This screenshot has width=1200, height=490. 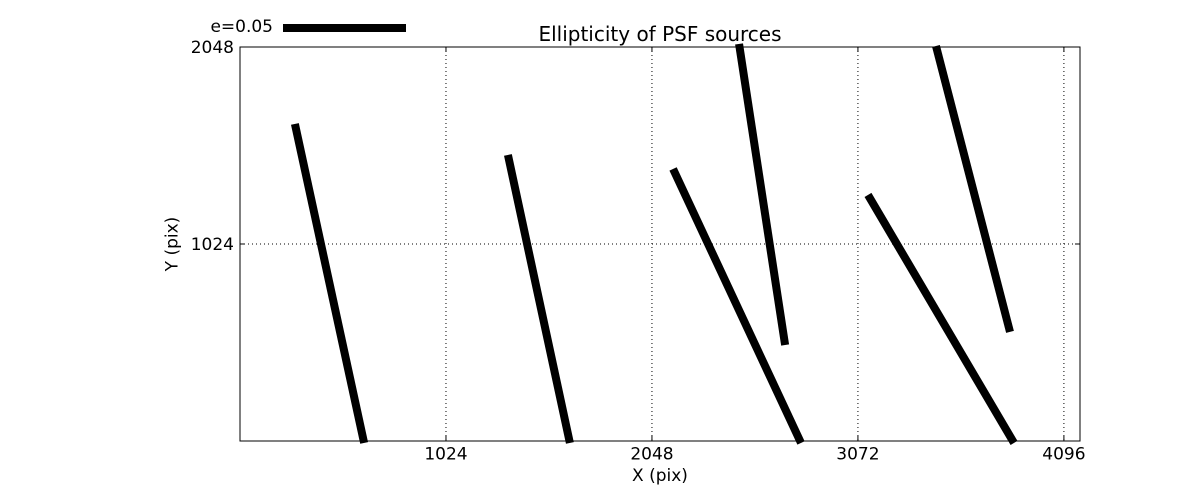 I want to click on legend-line-sample, so click(x=344, y=28).